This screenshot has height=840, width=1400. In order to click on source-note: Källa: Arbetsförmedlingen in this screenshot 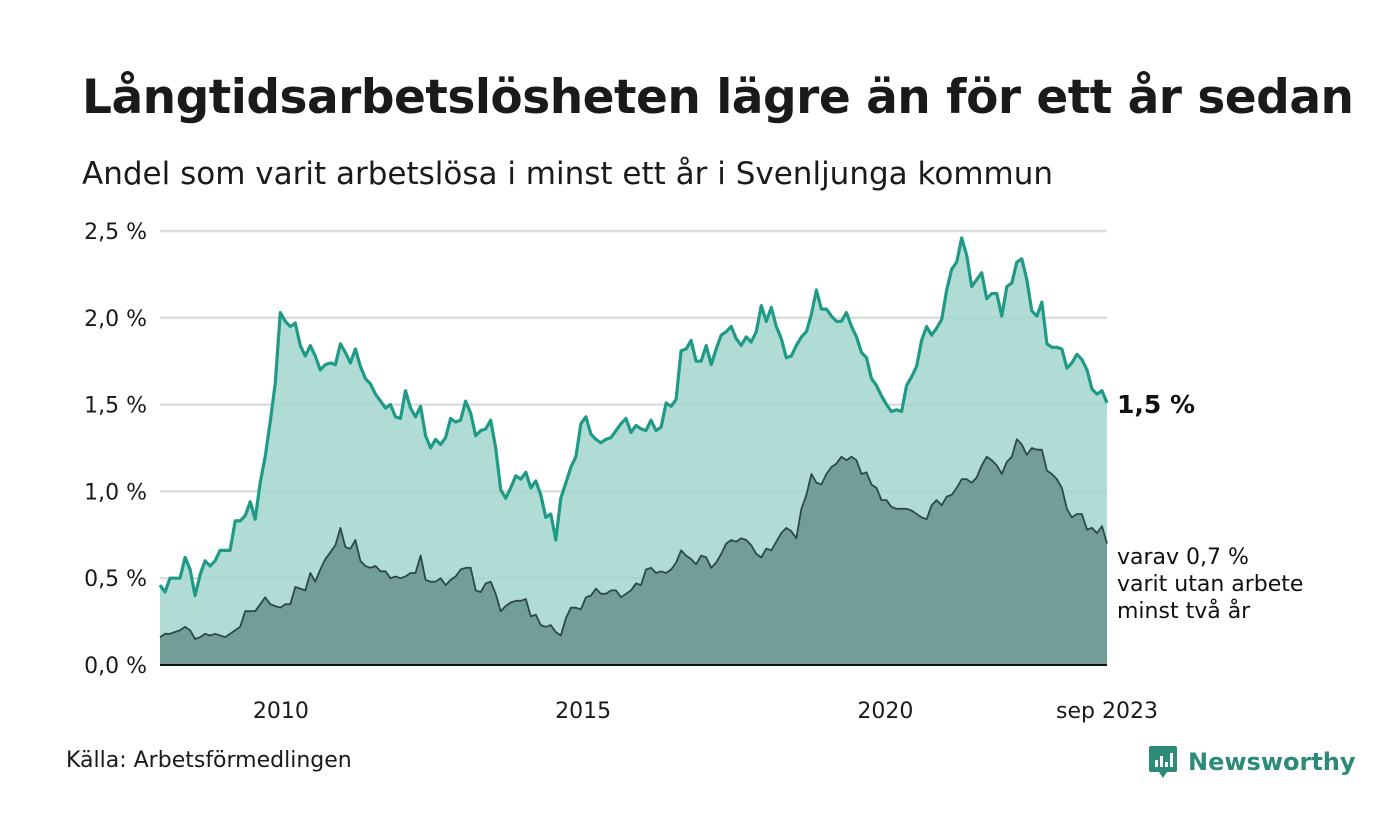, I will do `click(209, 760)`.